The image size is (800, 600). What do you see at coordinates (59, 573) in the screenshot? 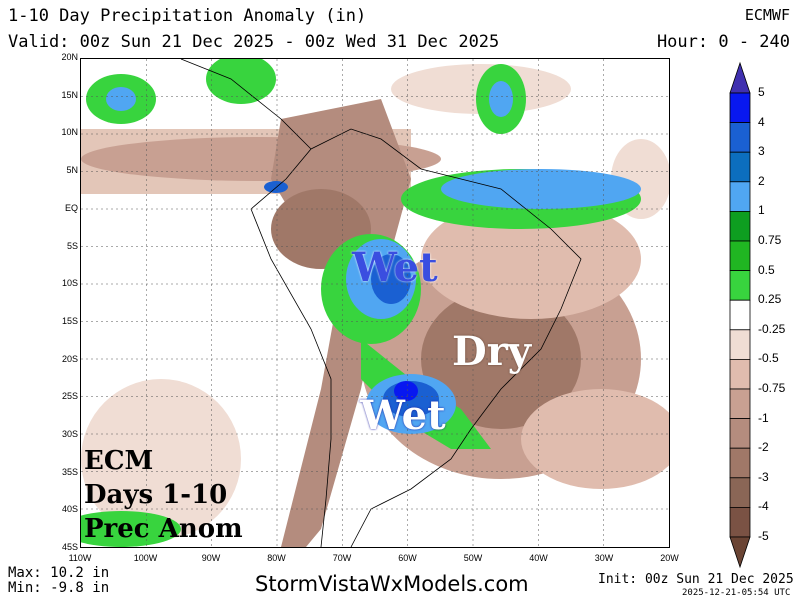
I see `max-value: Max: 10.2 in` at bounding box center [59, 573].